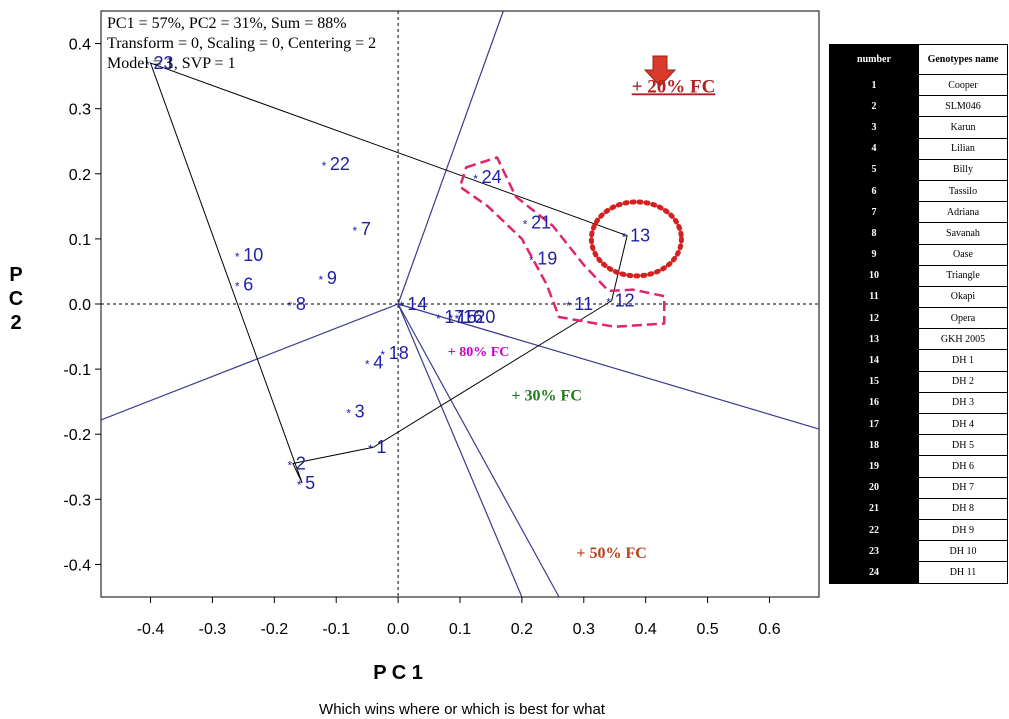 The image size is (1009, 719). Describe the element at coordinates (16, 299) in the screenshot. I see `y-axis-label-char: C` at that location.